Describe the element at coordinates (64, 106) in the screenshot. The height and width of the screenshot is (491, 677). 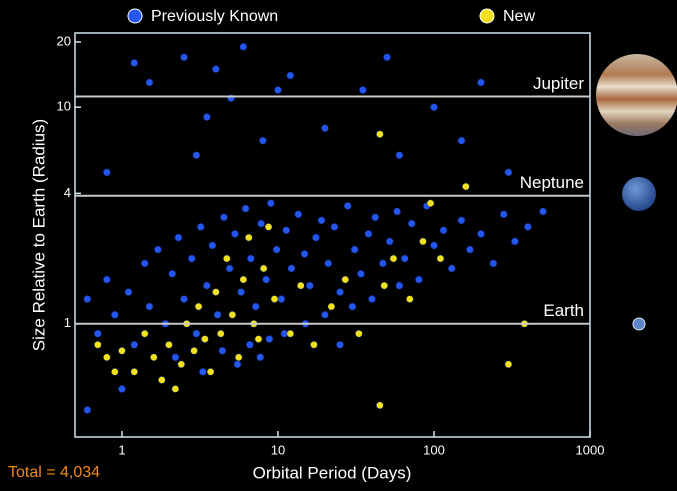
I see `y-tick-label: 10` at that location.